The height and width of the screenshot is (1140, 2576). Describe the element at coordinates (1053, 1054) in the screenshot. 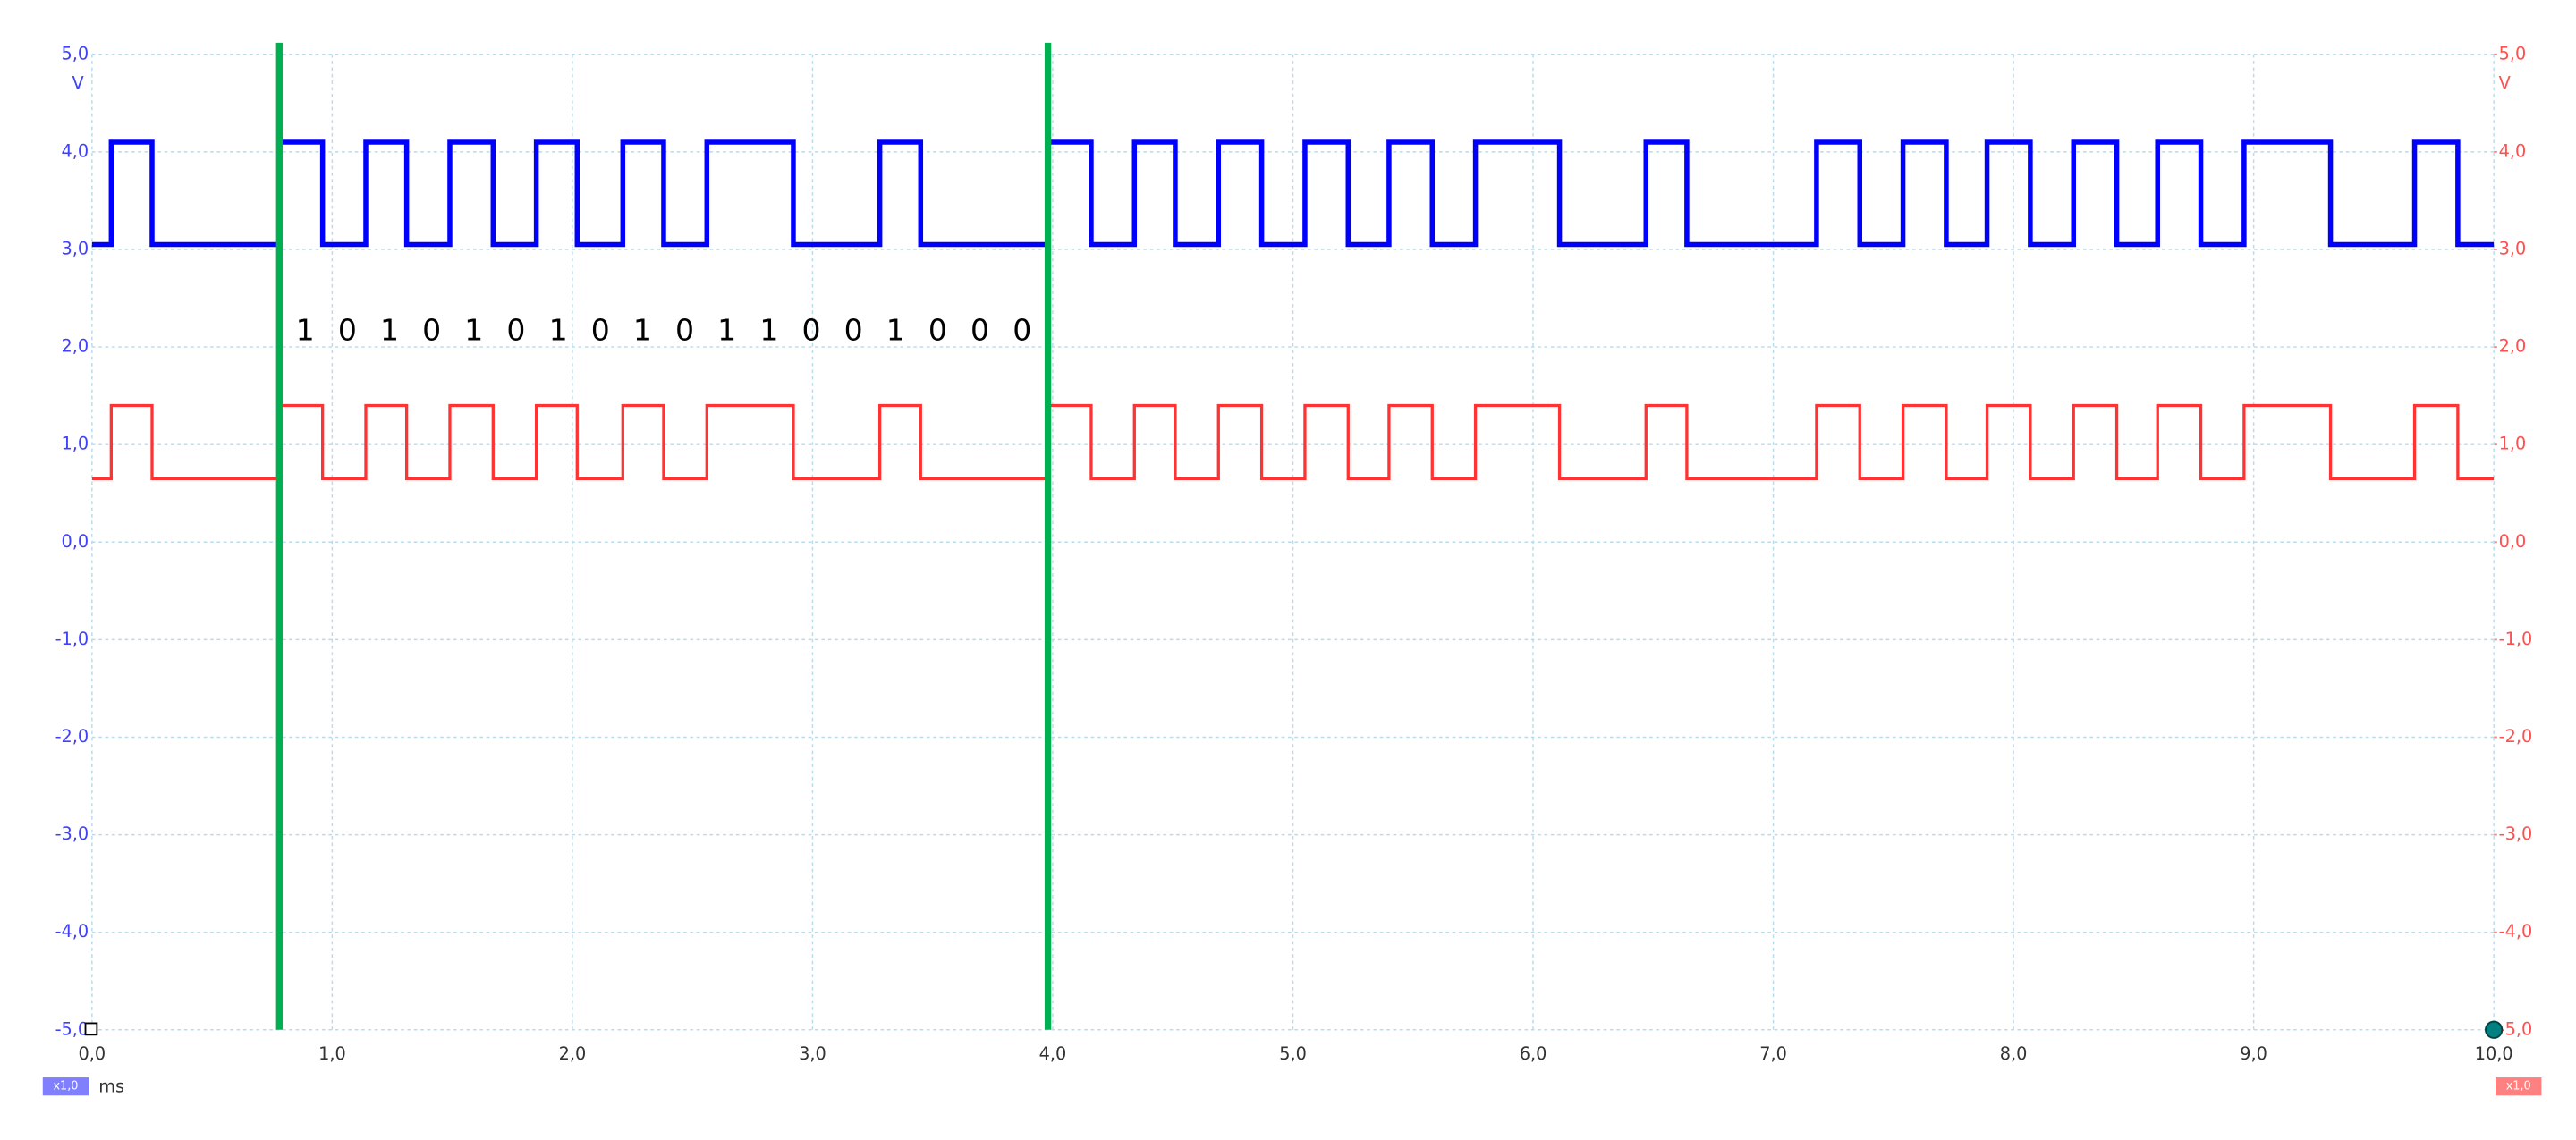

I see `x-tick-label: 4,0` at that location.